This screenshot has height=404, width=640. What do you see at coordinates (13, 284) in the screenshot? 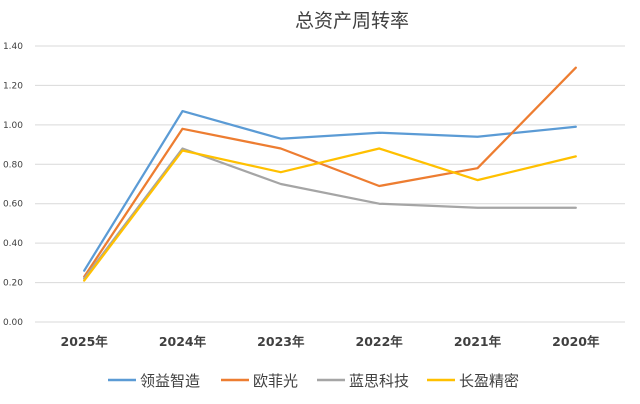
I see `y-tick-label: 0.20` at bounding box center [13, 284].